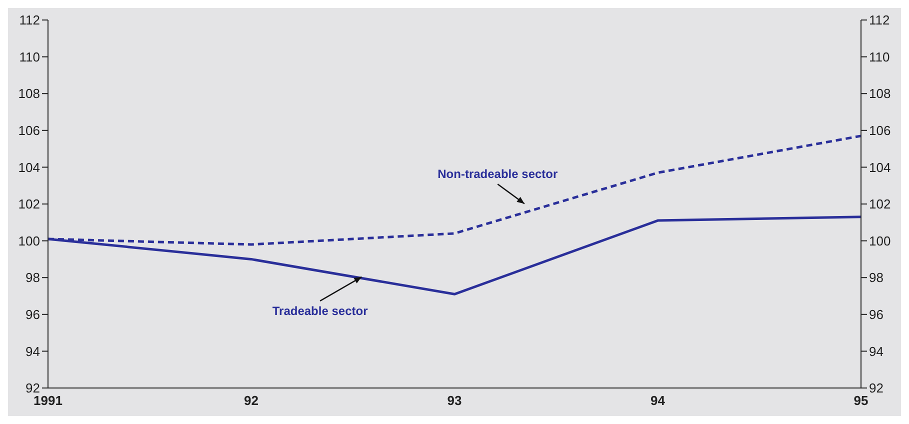 The image size is (909, 424). I want to click on y2-tick-label: 112, so click(879, 20).